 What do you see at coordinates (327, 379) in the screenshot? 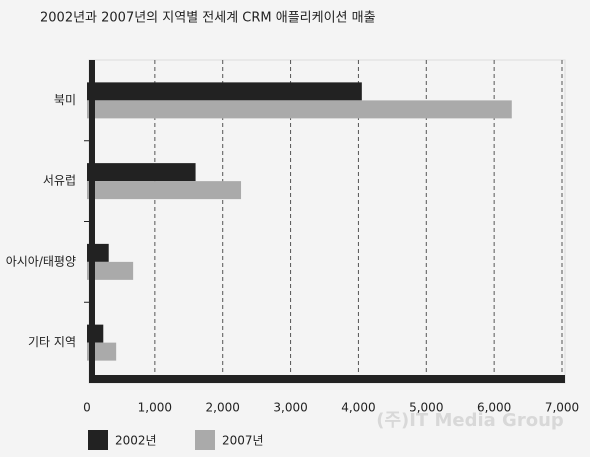
I see `x-axis` at bounding box center [327, 379].